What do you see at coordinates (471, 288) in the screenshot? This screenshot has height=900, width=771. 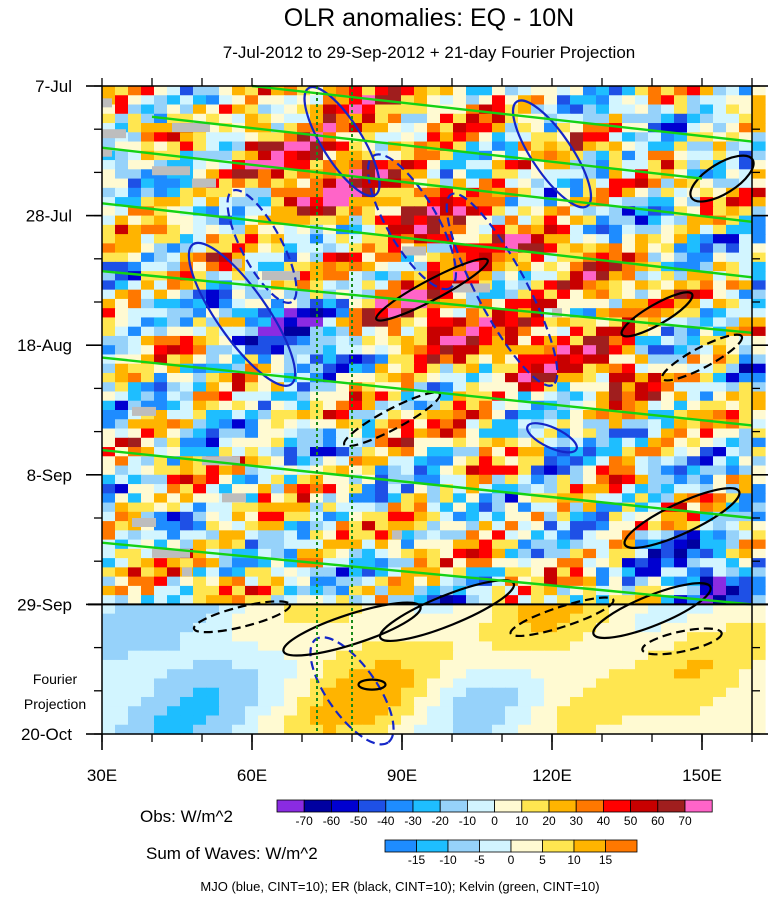 I see `missing-data-patch` at bounding box center [471, 288].